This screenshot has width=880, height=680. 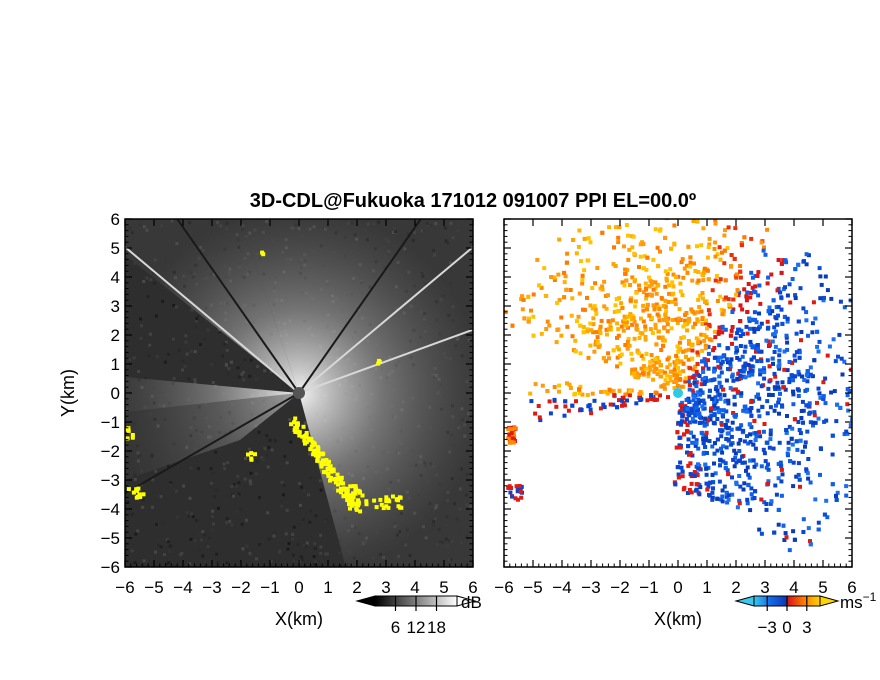 I want to click on right-x-tick-label: 4, so click(x=793, y=587).